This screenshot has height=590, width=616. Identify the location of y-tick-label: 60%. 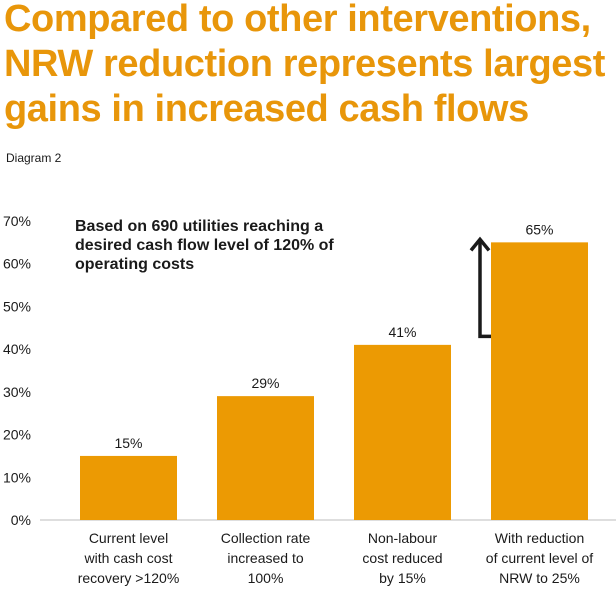
(17, 264).